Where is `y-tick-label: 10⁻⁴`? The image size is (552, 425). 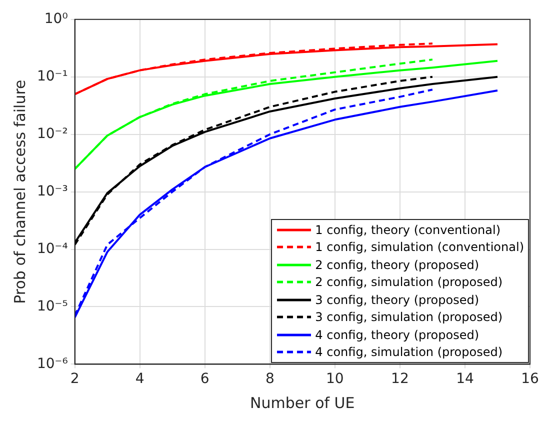 y-tick-label: 10⁻⁴ is located at coordinates (52, 248).